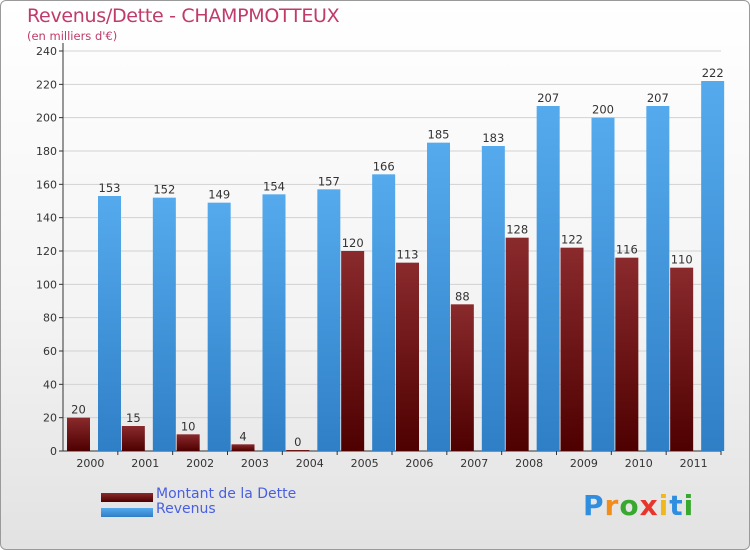 The height and width of the screenshot is (550, 750). I want to click on chart-title: Revenus/Dette - CHAMPMOTTEUX, so click(183, 16).